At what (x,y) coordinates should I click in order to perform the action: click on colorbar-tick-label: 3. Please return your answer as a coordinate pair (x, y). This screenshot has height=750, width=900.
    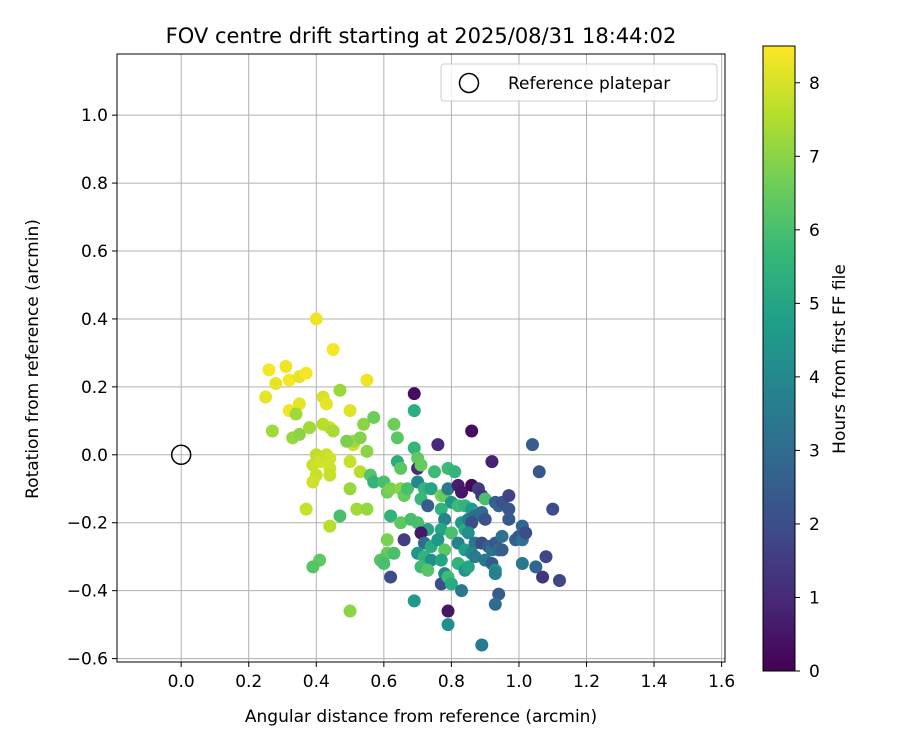
    Looking at the image, I should click on (814, 451).